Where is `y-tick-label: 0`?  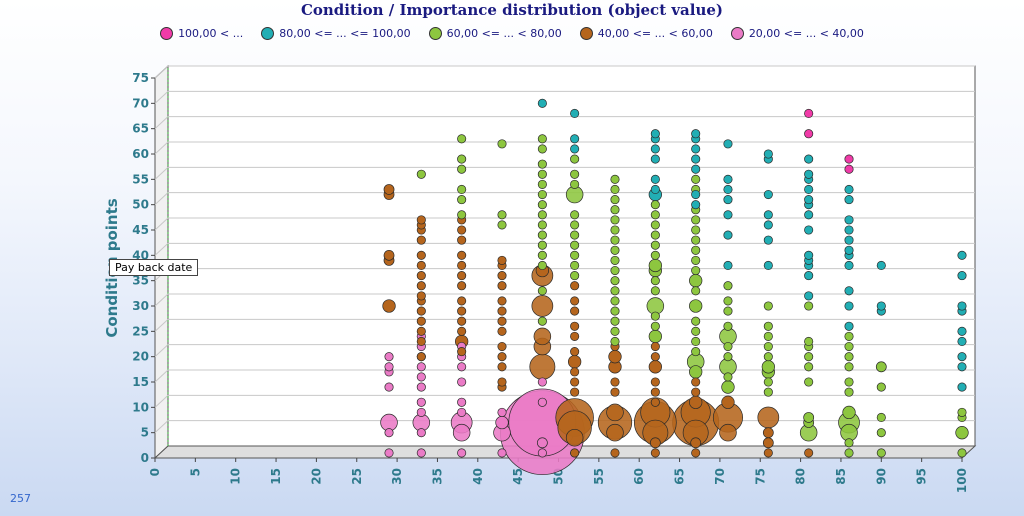
y-tick-label: 0 is located at coordinates (145, 458).